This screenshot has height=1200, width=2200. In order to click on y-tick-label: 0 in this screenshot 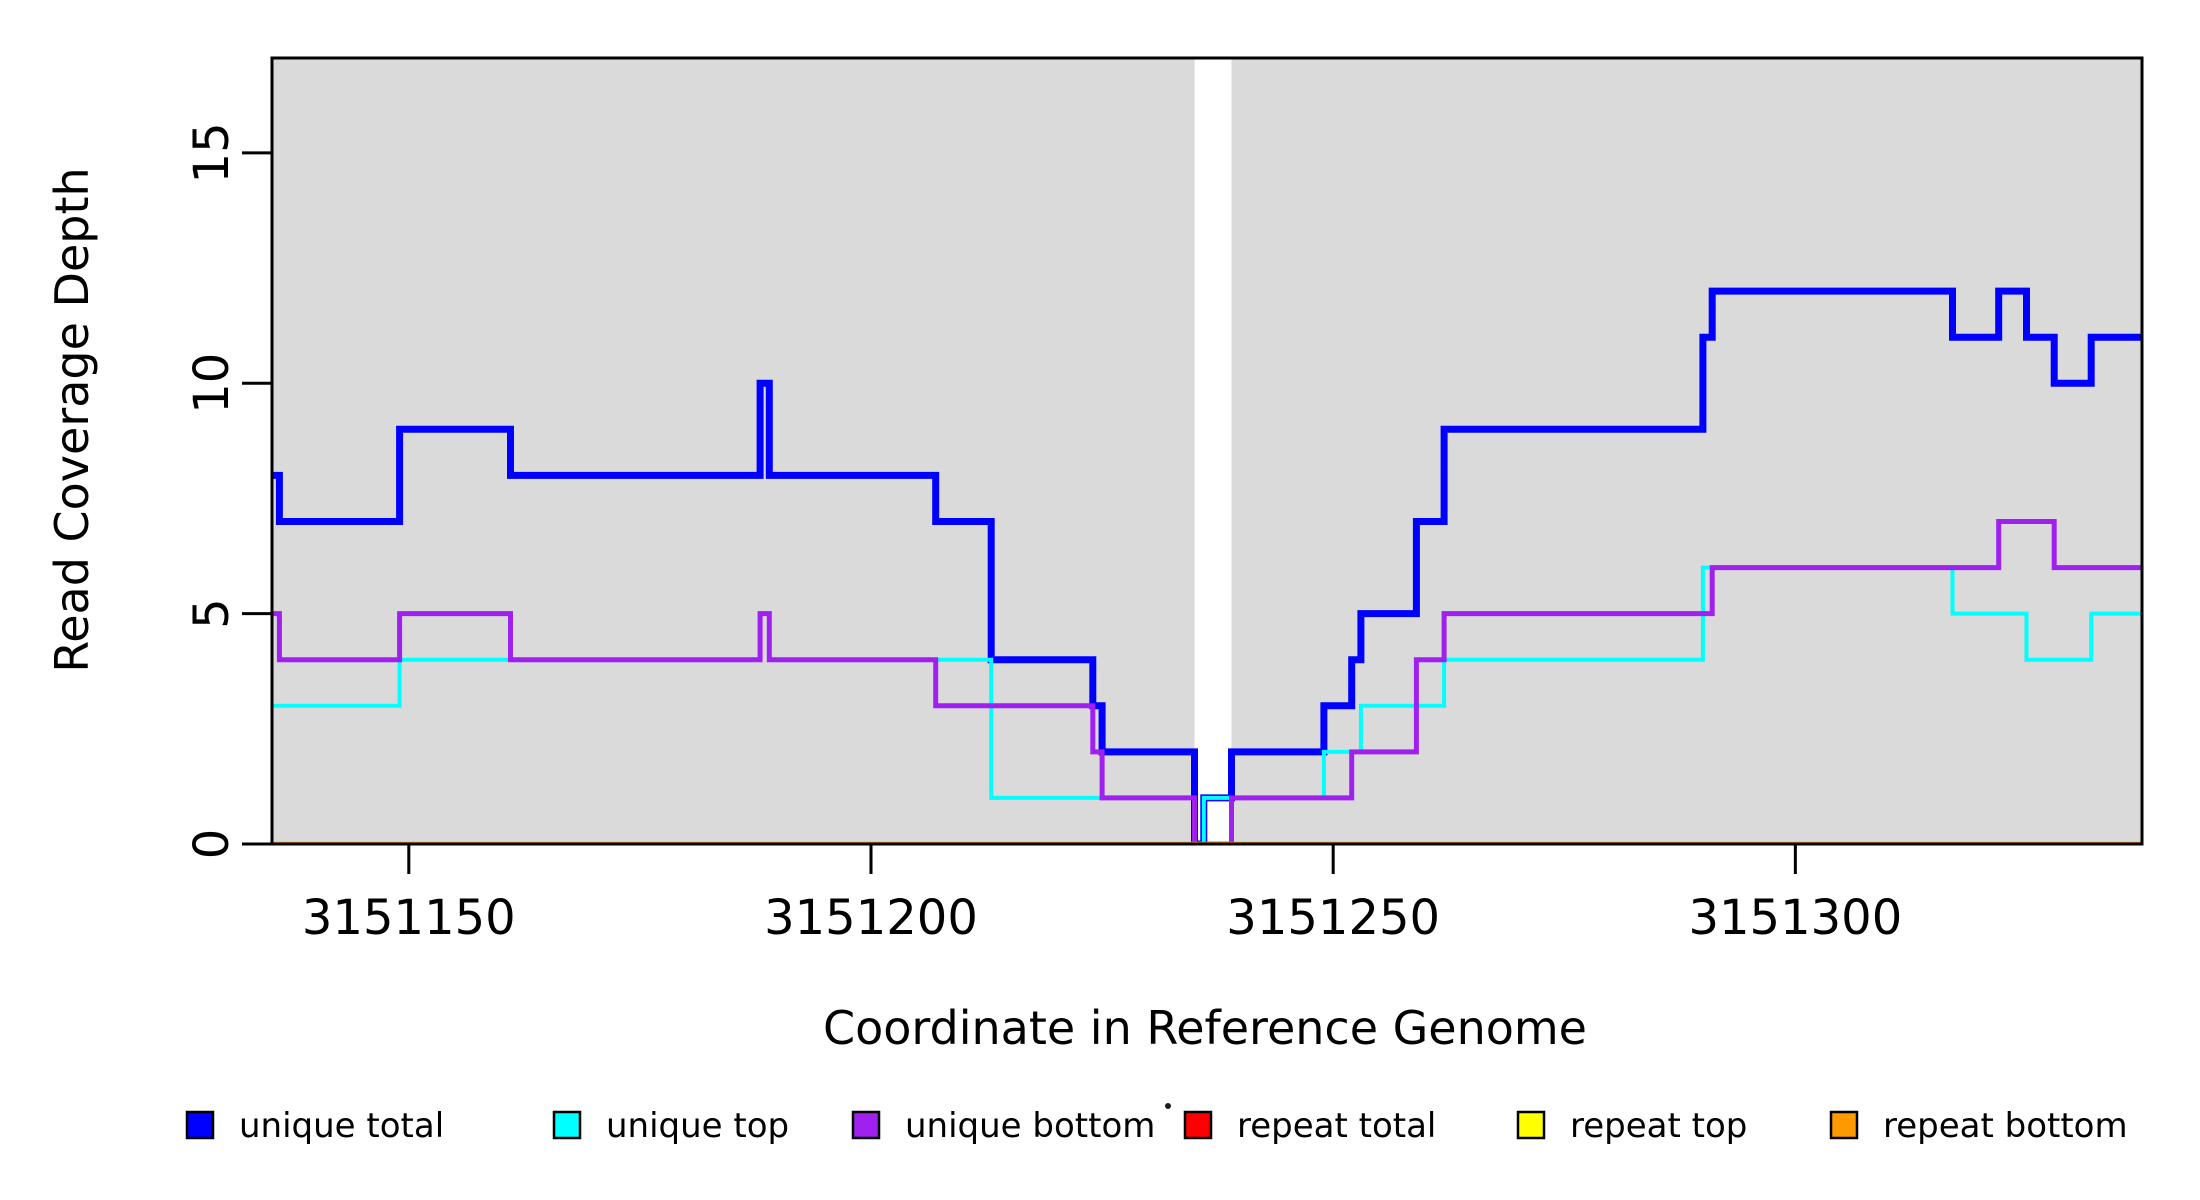, I will do `click(212, 844)`.